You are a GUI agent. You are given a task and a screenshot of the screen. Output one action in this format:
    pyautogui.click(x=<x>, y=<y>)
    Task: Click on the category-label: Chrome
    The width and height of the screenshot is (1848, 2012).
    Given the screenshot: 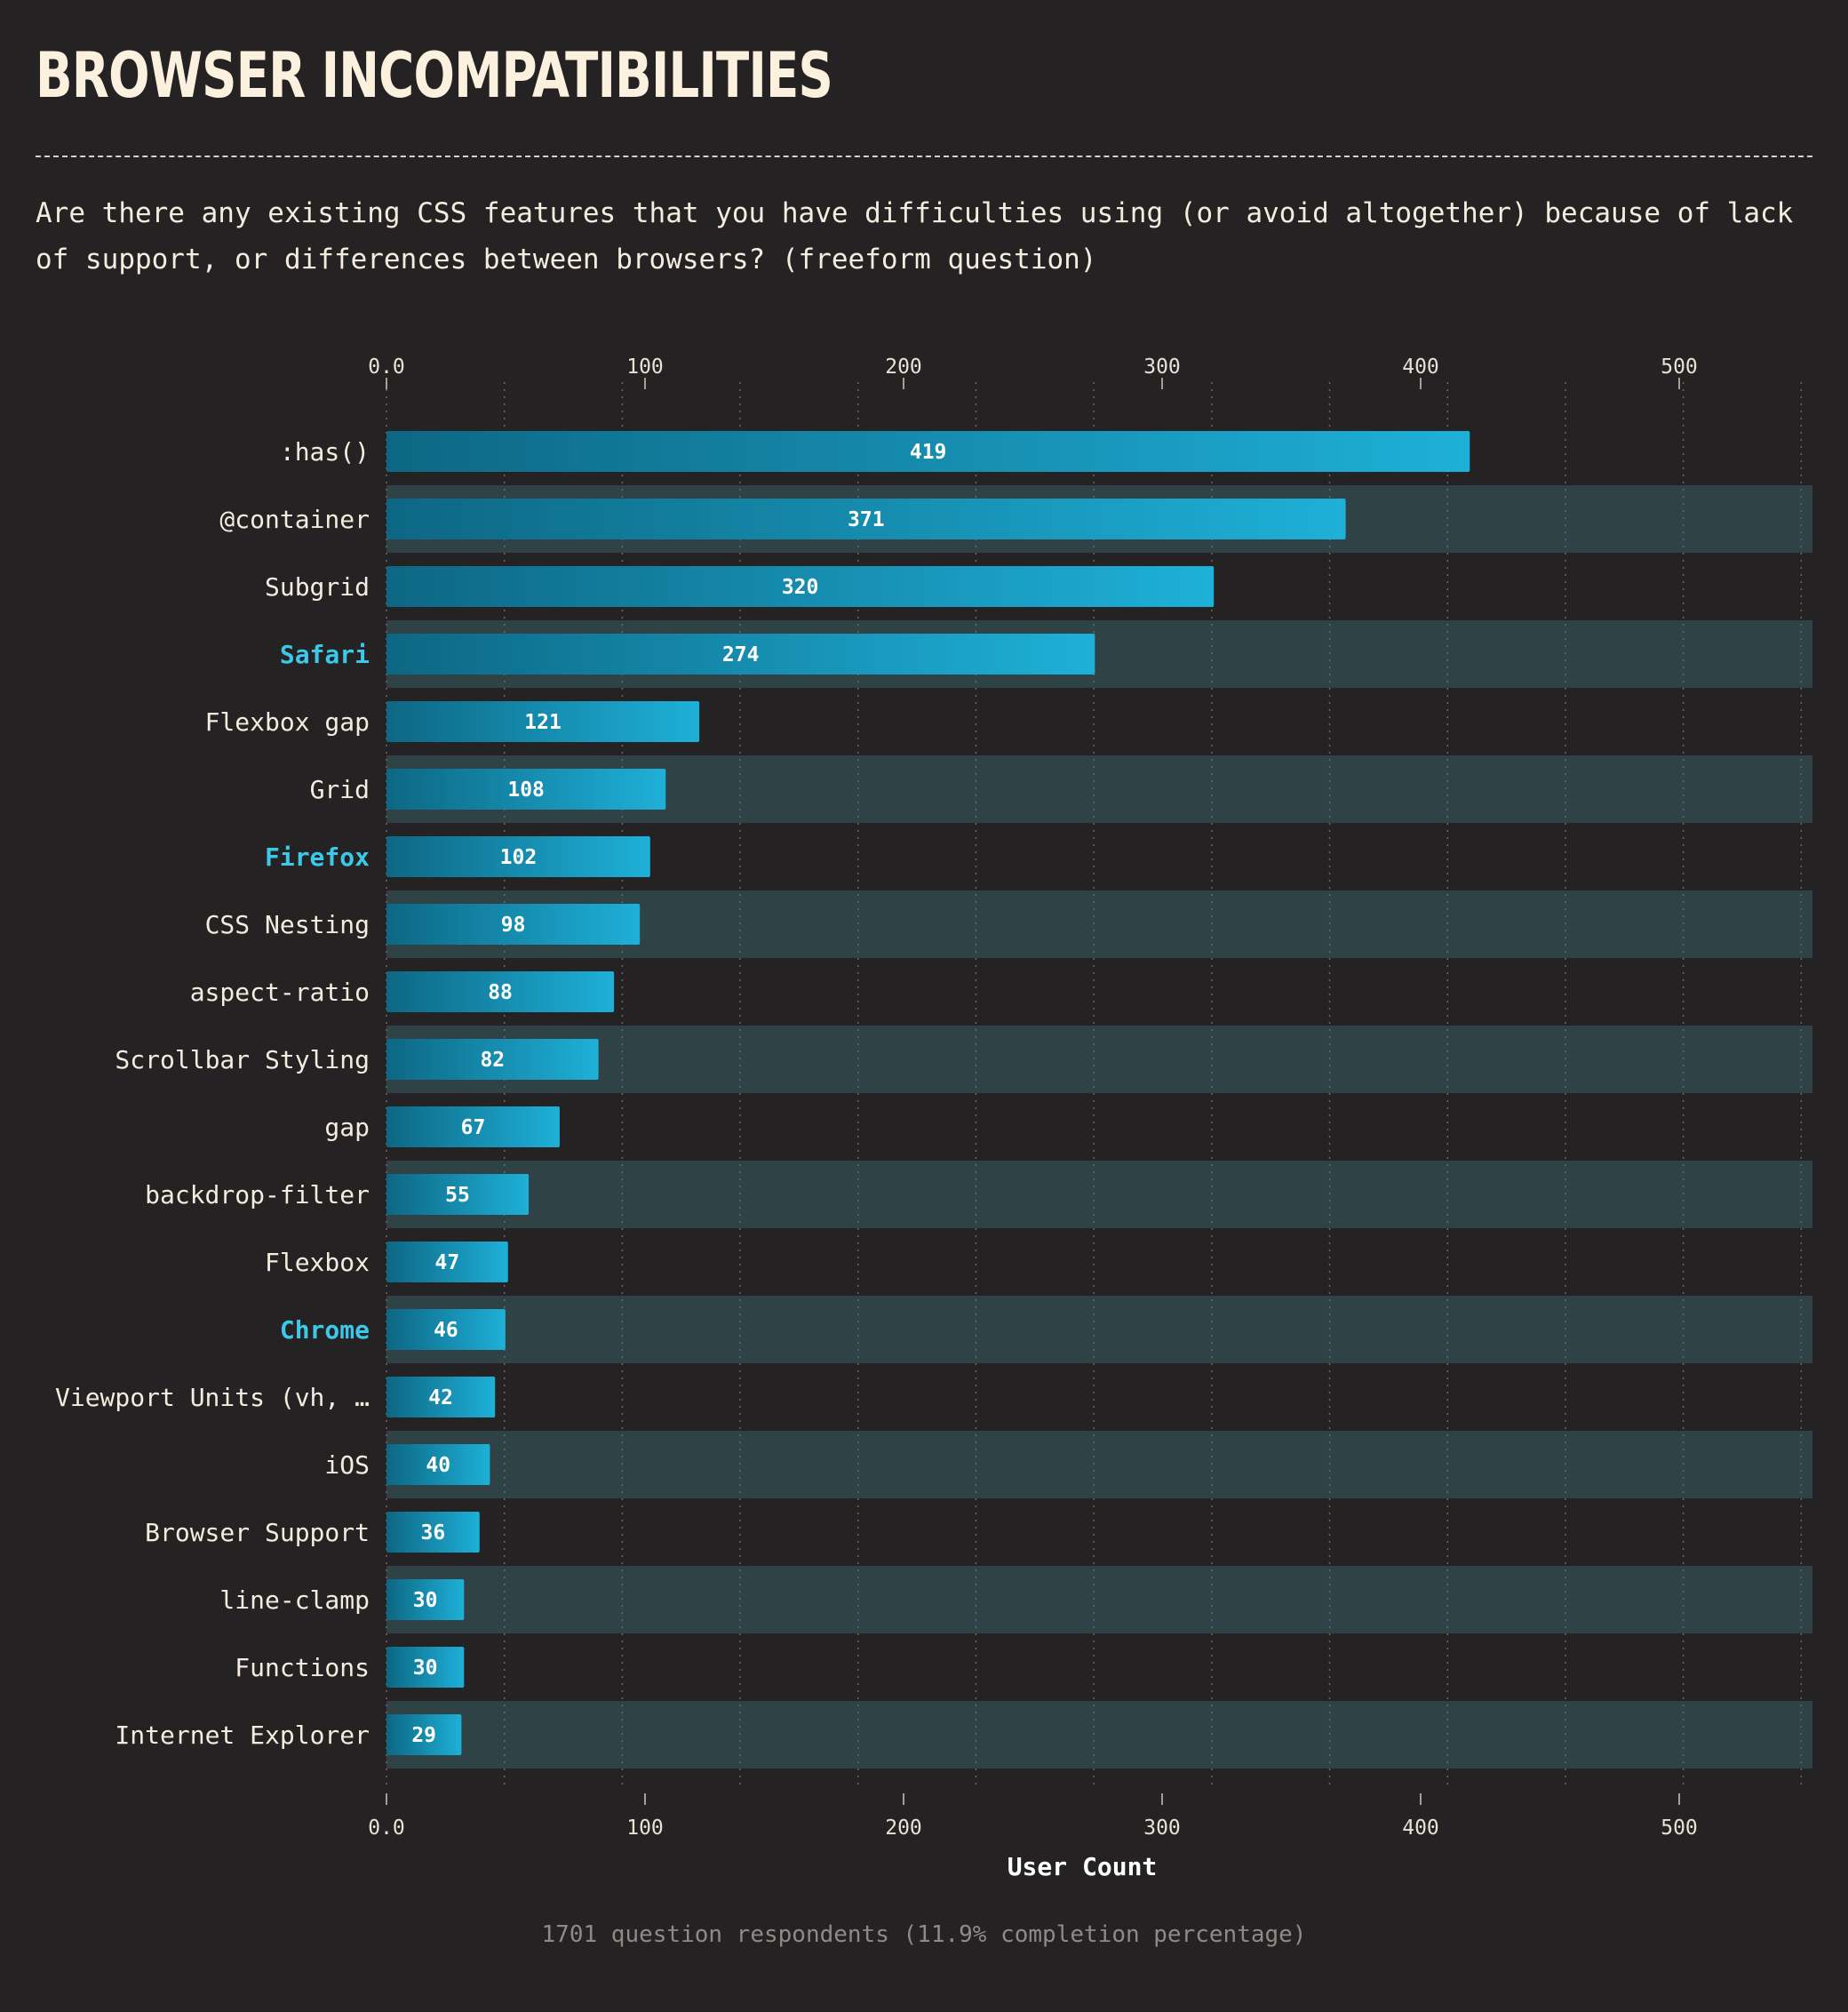 What is the action you would take?
    pyautogui.click(x=325, y=1330)
    